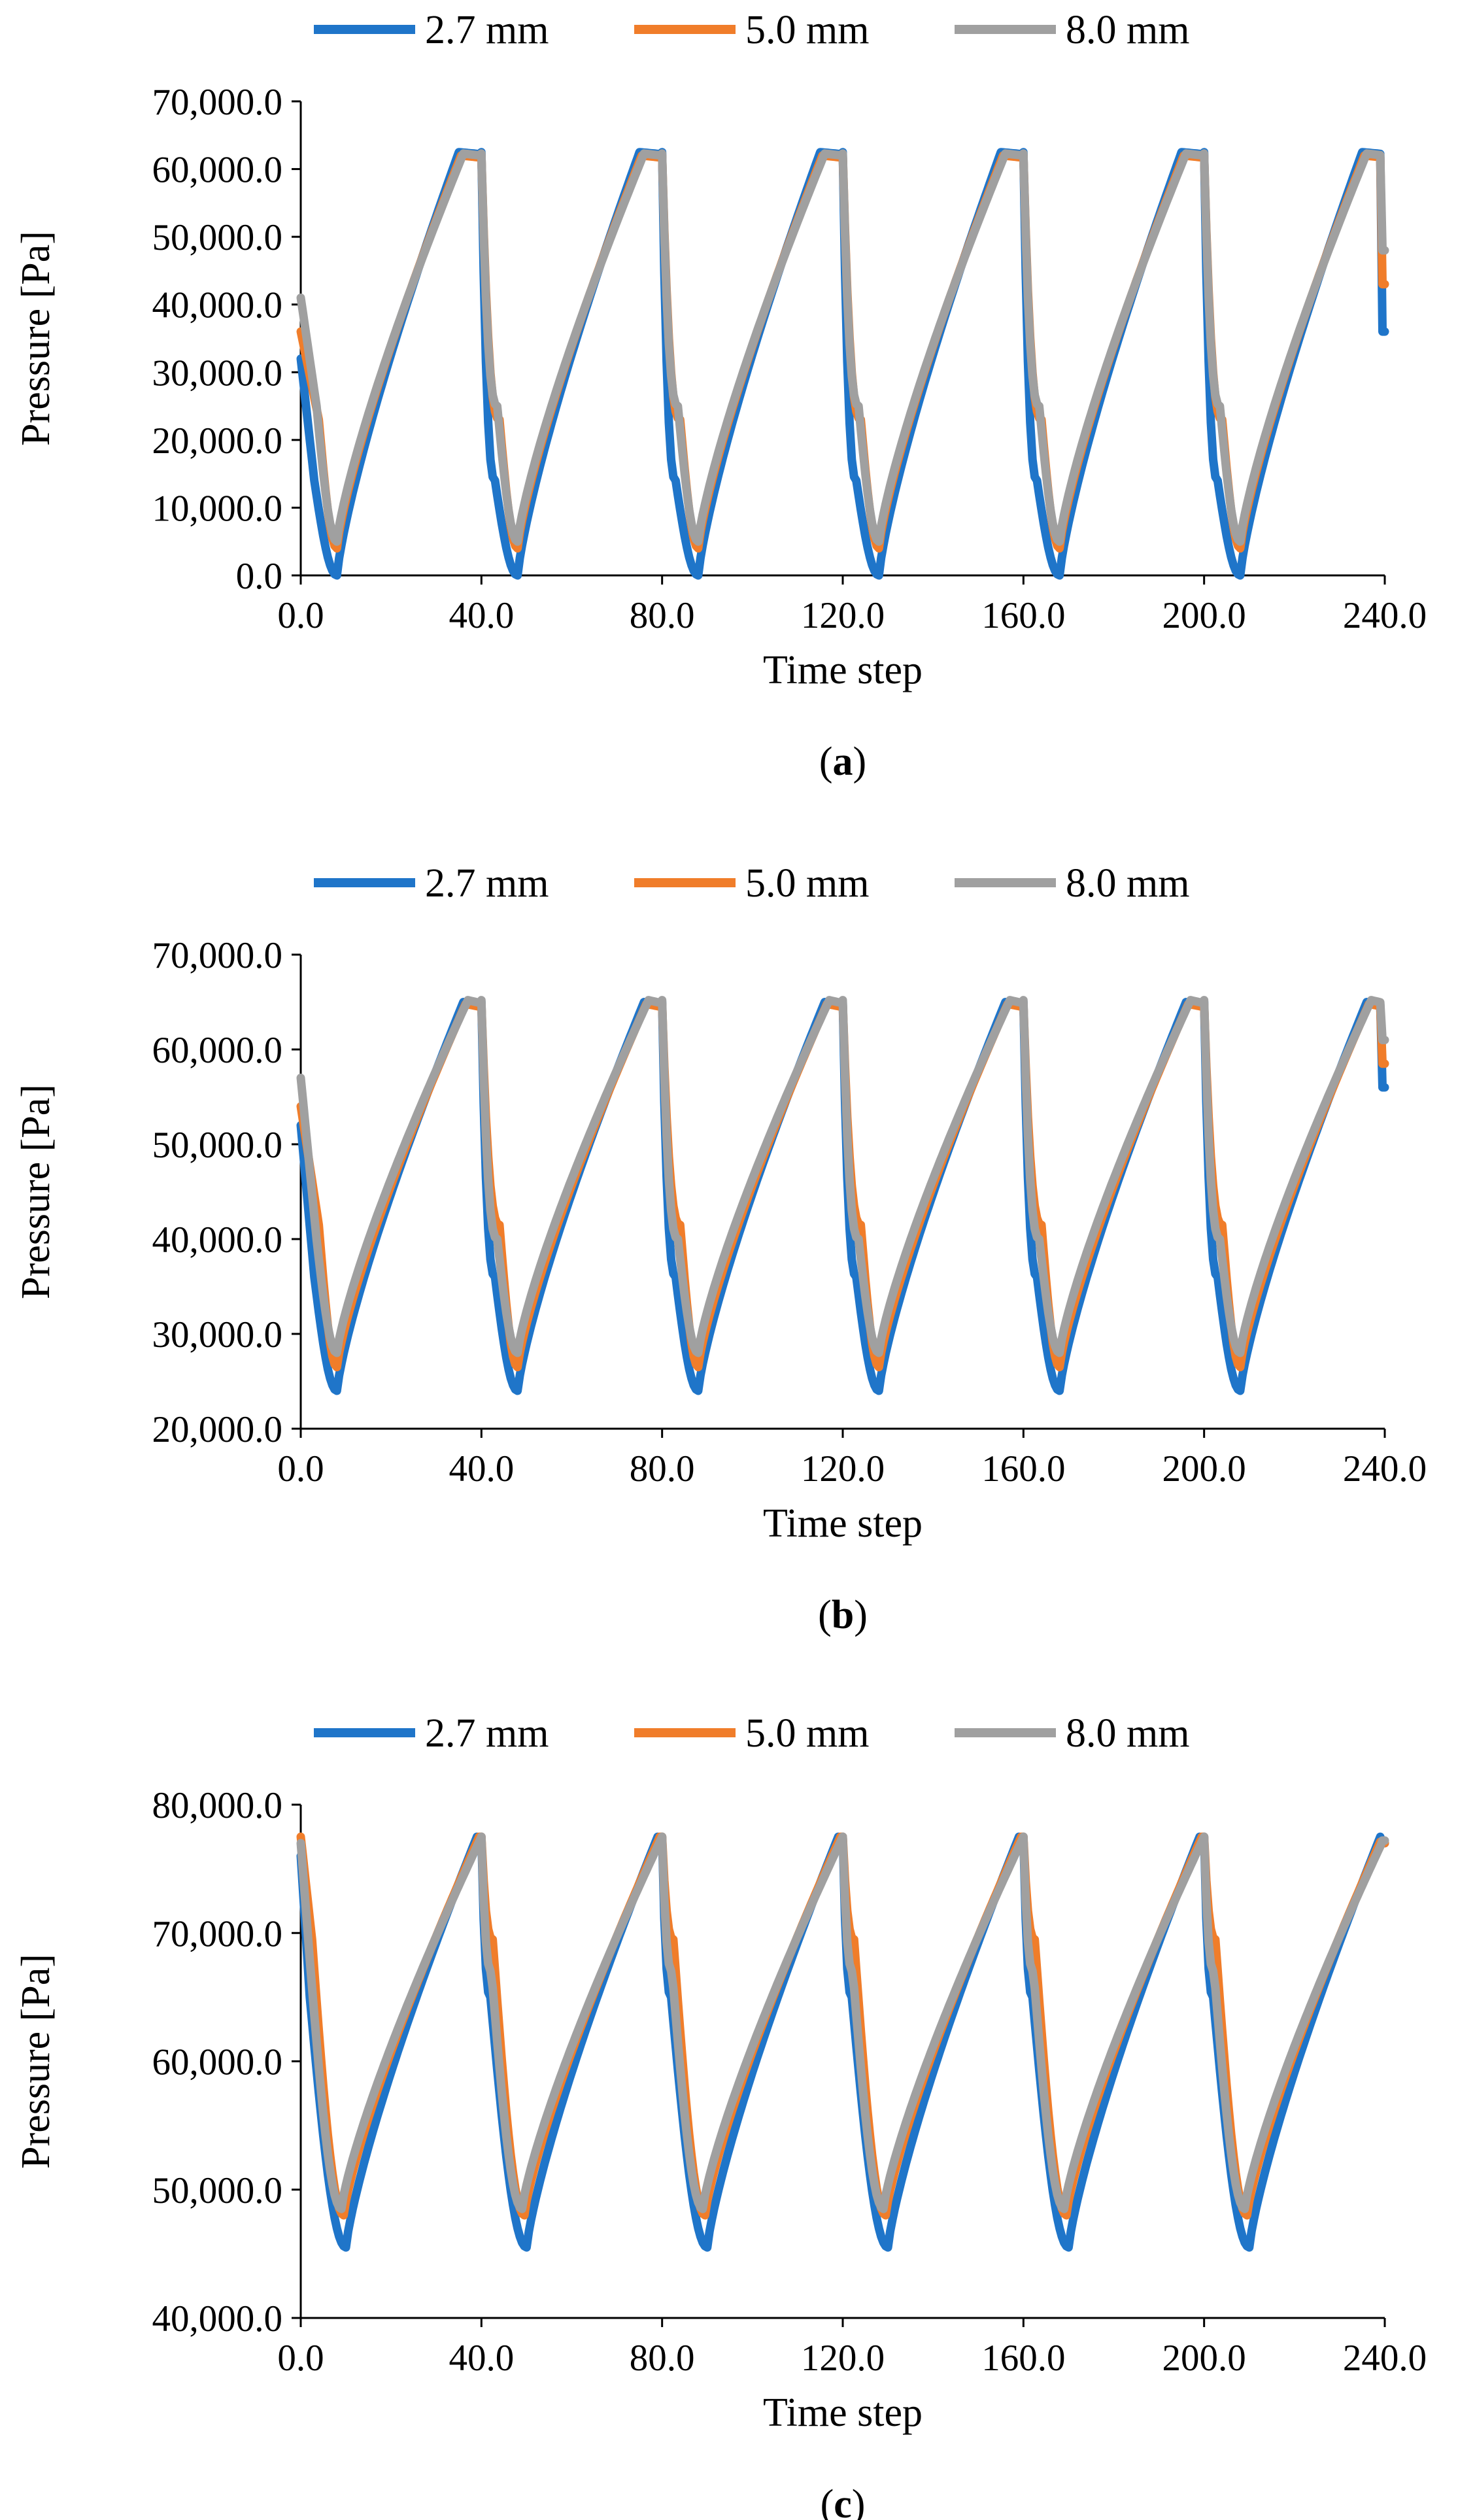 This screenshot has height=2520, width=1458. I want to click on caption-letter: c, so click(843, 2501).